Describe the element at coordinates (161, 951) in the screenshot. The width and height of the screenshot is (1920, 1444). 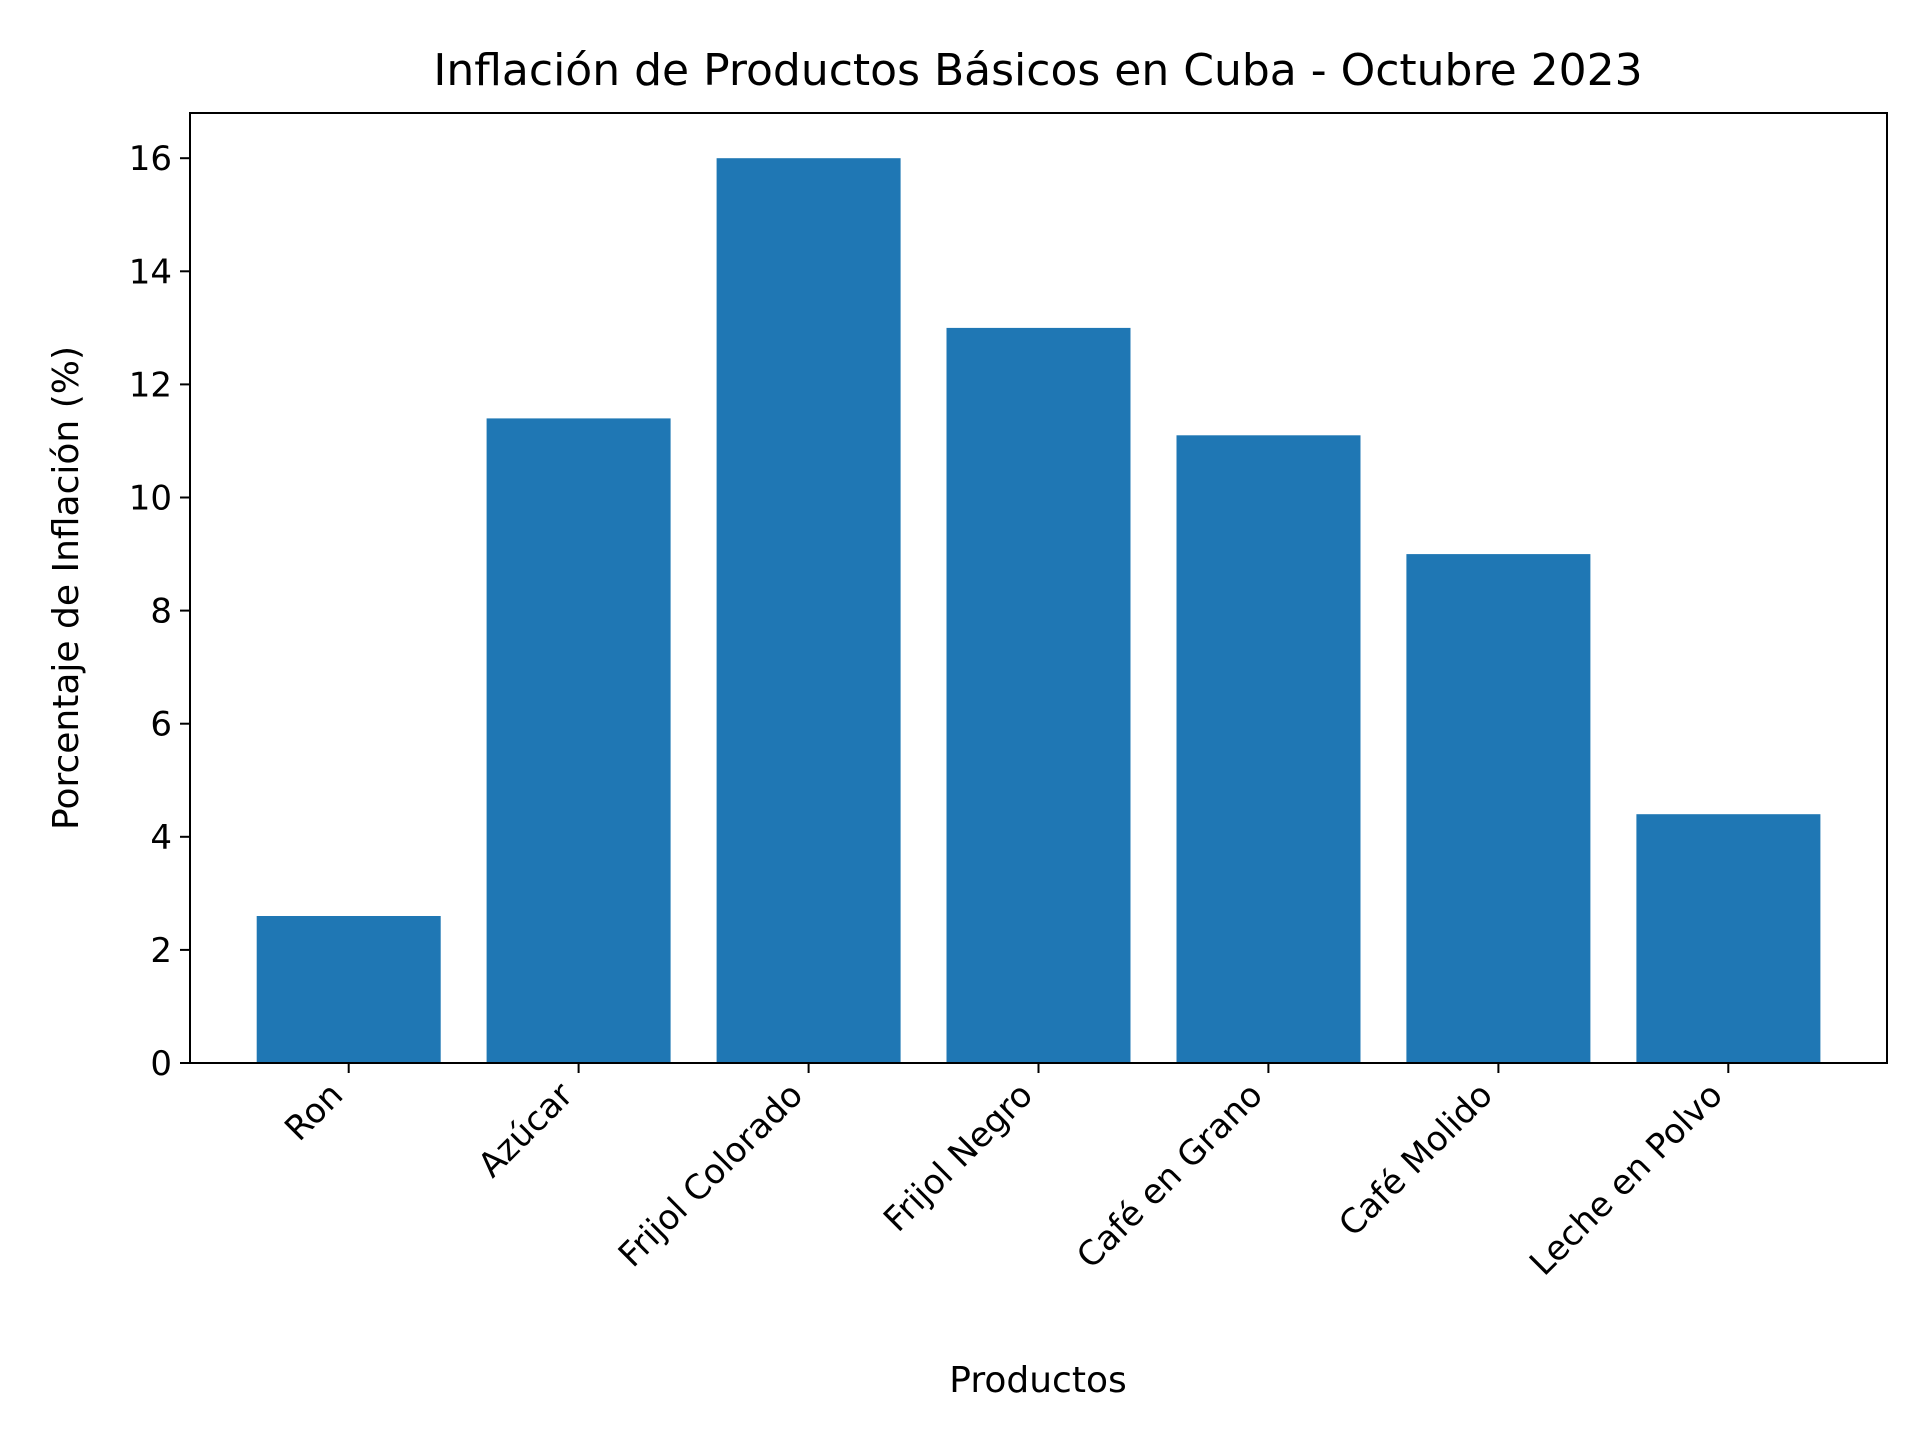
I see `y-tick-label: 2` at that location.